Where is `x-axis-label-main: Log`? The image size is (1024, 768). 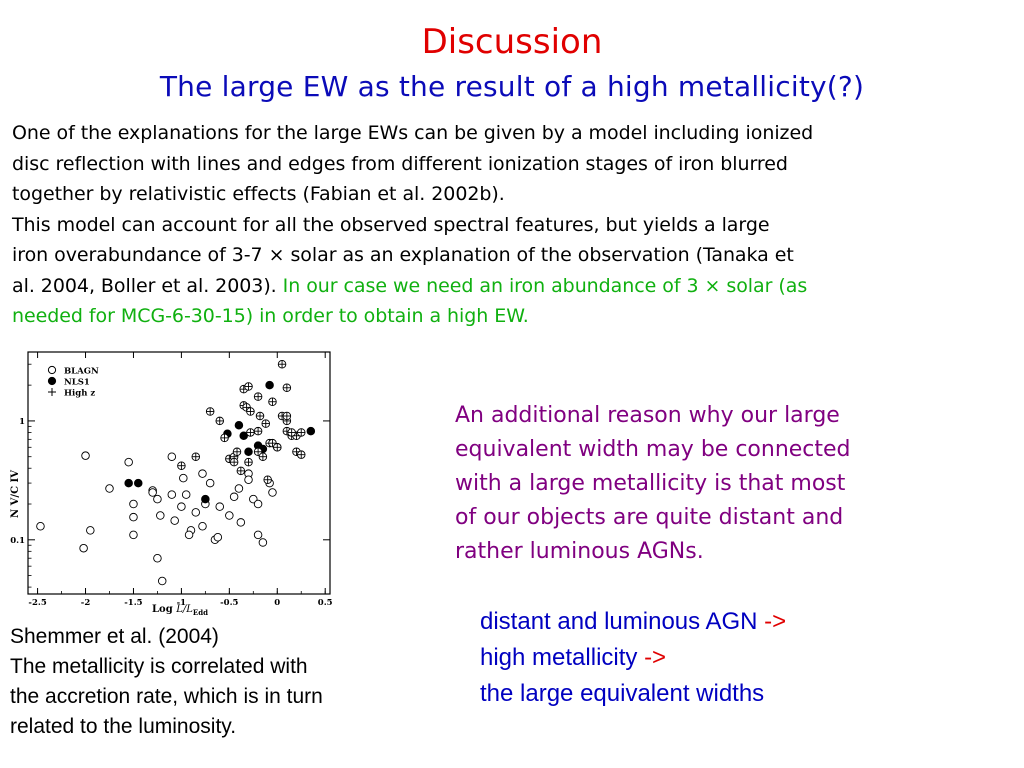 x-axis-label-main: Log is located at coordinates (164, 609).